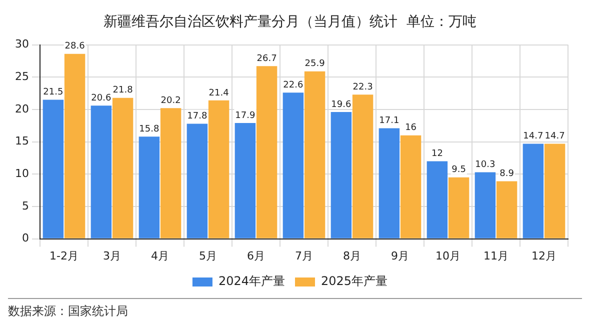 This screenshot has height=330, width=590. I want to click on data-label: 17.1, so click(389, 121).